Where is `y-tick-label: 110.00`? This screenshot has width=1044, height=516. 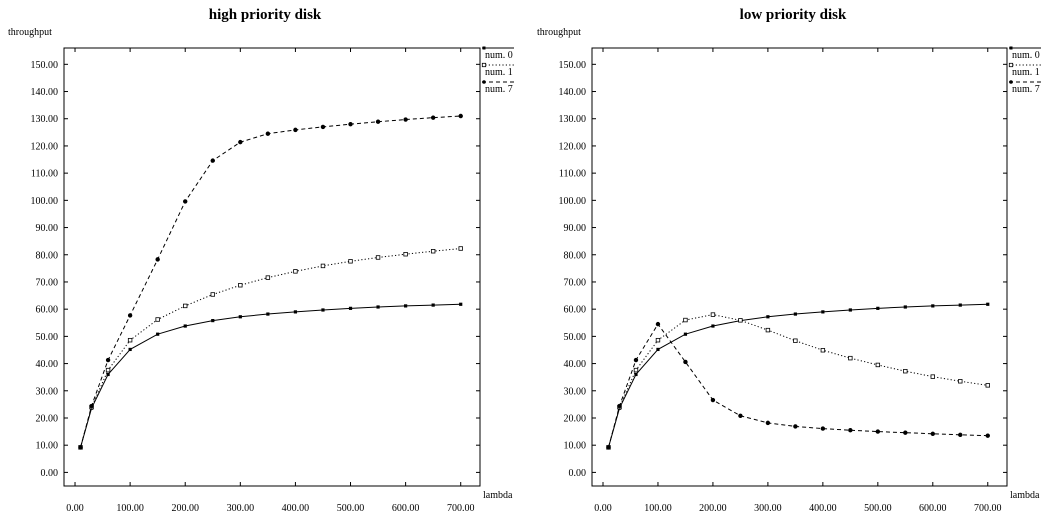 y-tick-label: 110.00 is located at coordinates (572, 174).